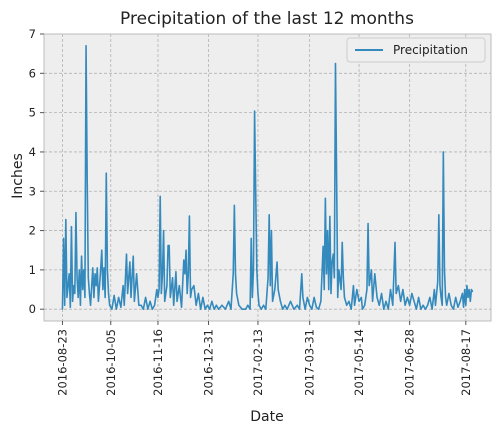 This screenshot has height=435, width=500. What do you see at coordinates (267, 19) in the screenshot?
I see `chart-title: Precipitation of the last 12 months` at bounding box center [267, 19].